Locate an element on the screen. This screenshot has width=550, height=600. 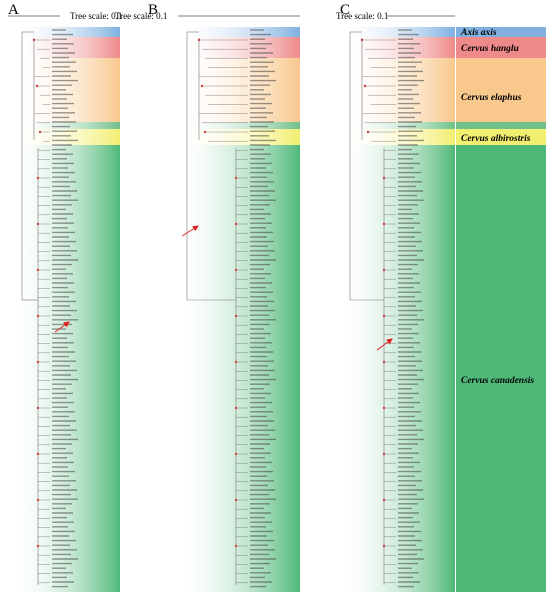
clade-name: Cervus albirostris is located at coordinates (496, 139).